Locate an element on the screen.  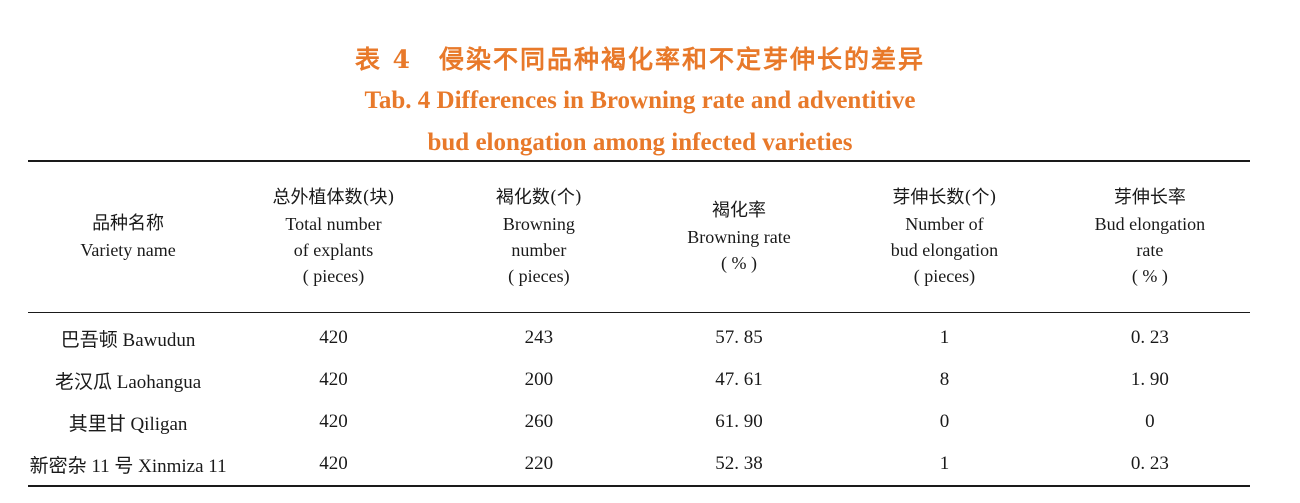
header-line: rate is located at coordinates (1150, 250).